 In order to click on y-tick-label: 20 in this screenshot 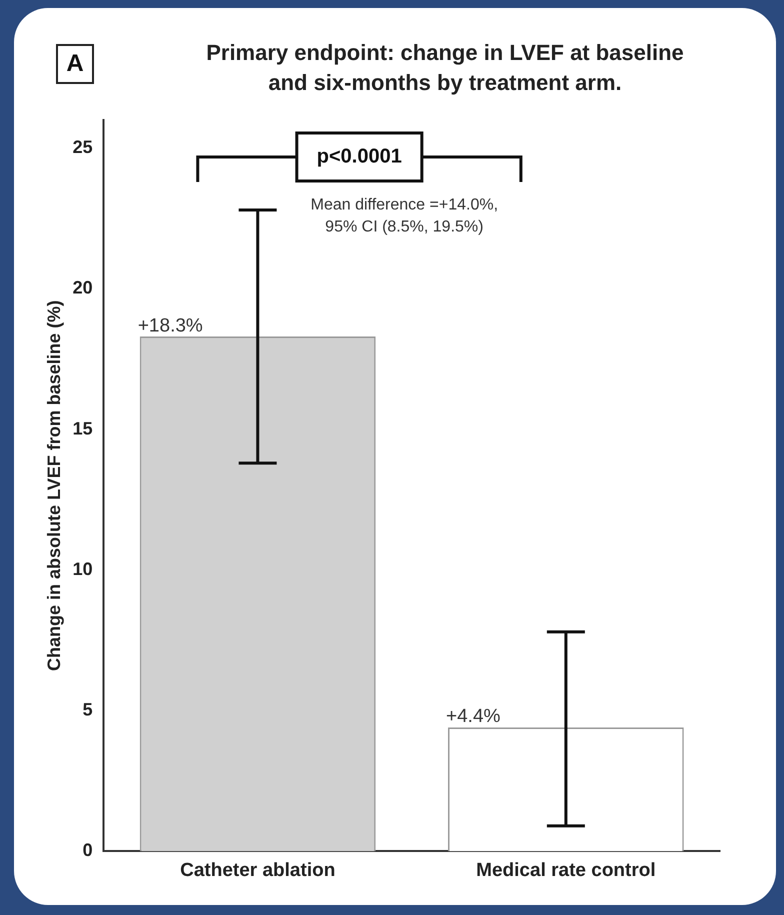, I will do `click(82, 288)`.